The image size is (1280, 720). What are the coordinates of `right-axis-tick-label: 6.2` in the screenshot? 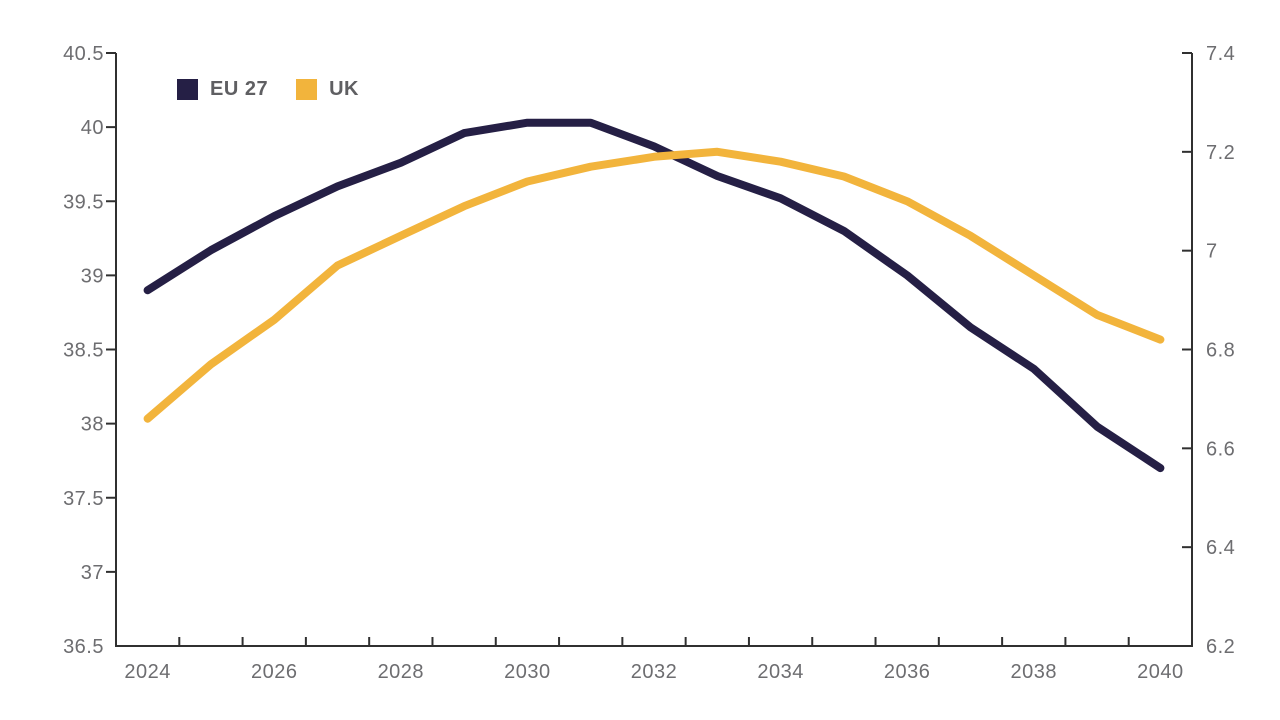 It's located at (1220, 647).